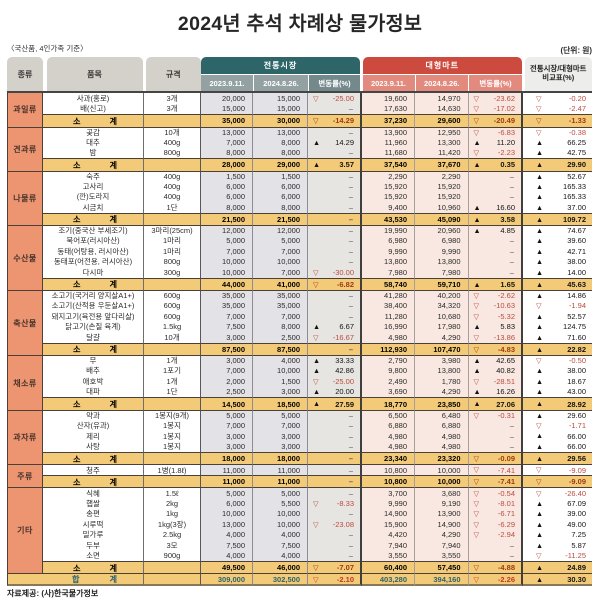 Image resolution: width=600 pixels, height=603 pixels. I want to click on header-market-group: 전통시장, so click(280, 65).